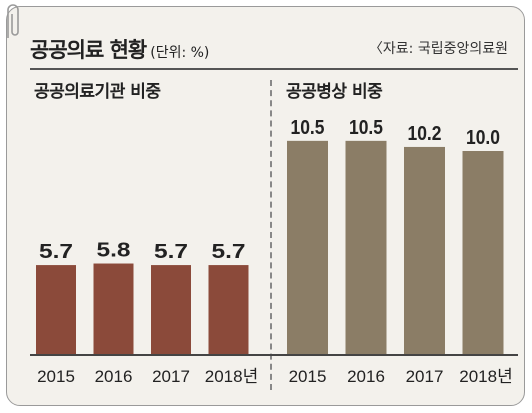  Describe the element at coordinates (88, 50) in the screenshot. I see `chart-title-text: 공공의료 현황` at that location.